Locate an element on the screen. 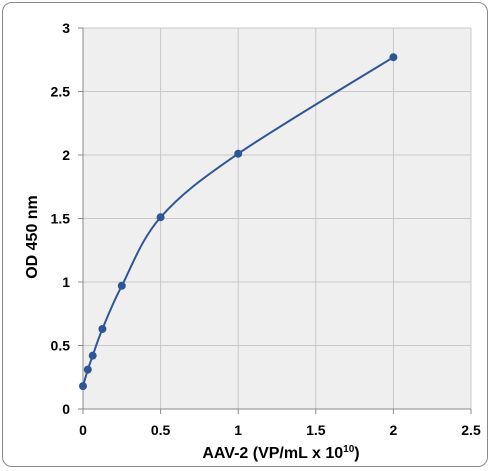  y-tick-label: 1.5 is located at coordinates (61, 219).